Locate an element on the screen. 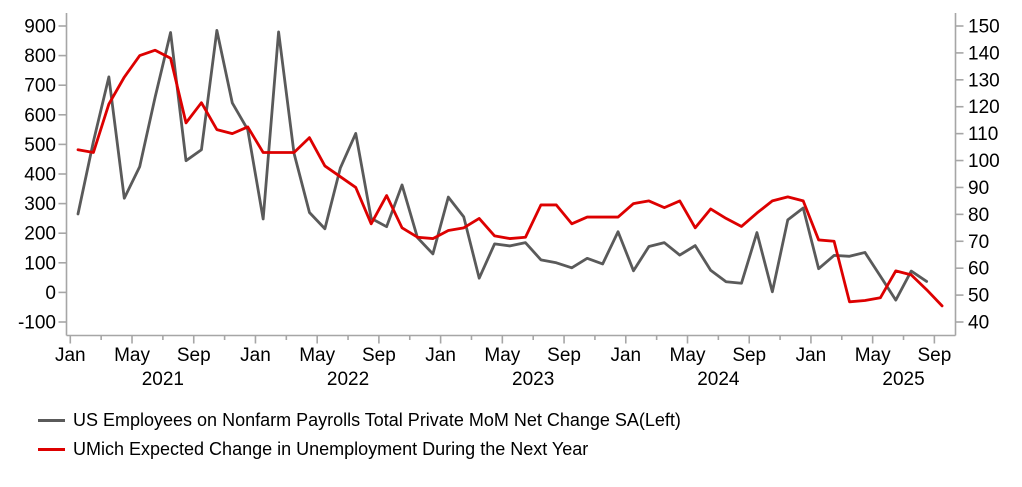 The width and height of the screenshot is (1022, 487). left-axis-ticks: 900 800 700 600 500 400 300 200 100 0 -100 is located at coordinates (42, 175).